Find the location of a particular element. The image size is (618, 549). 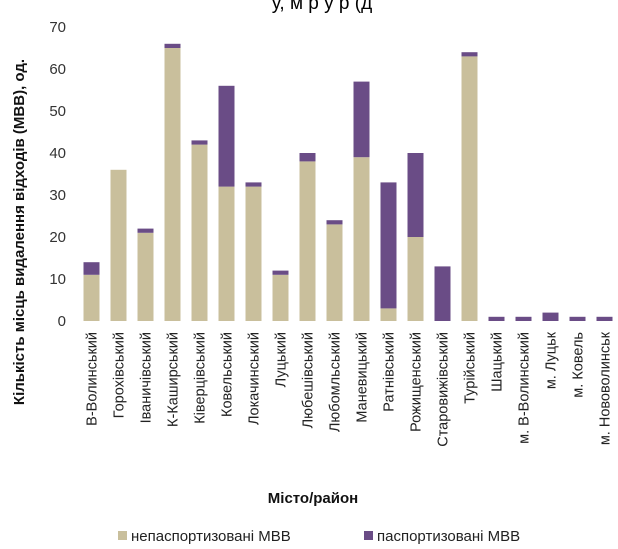

x-tick-label: м. Ковель is located at coordinates (579, 365).